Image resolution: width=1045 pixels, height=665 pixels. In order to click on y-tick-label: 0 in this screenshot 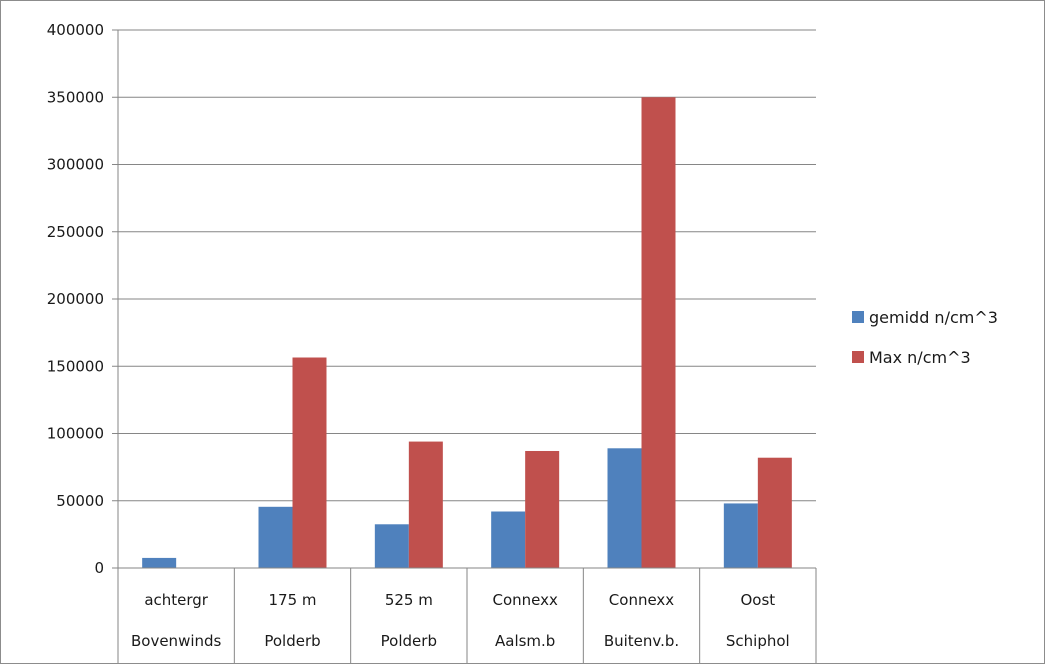, I will do `click(99, 568)`.